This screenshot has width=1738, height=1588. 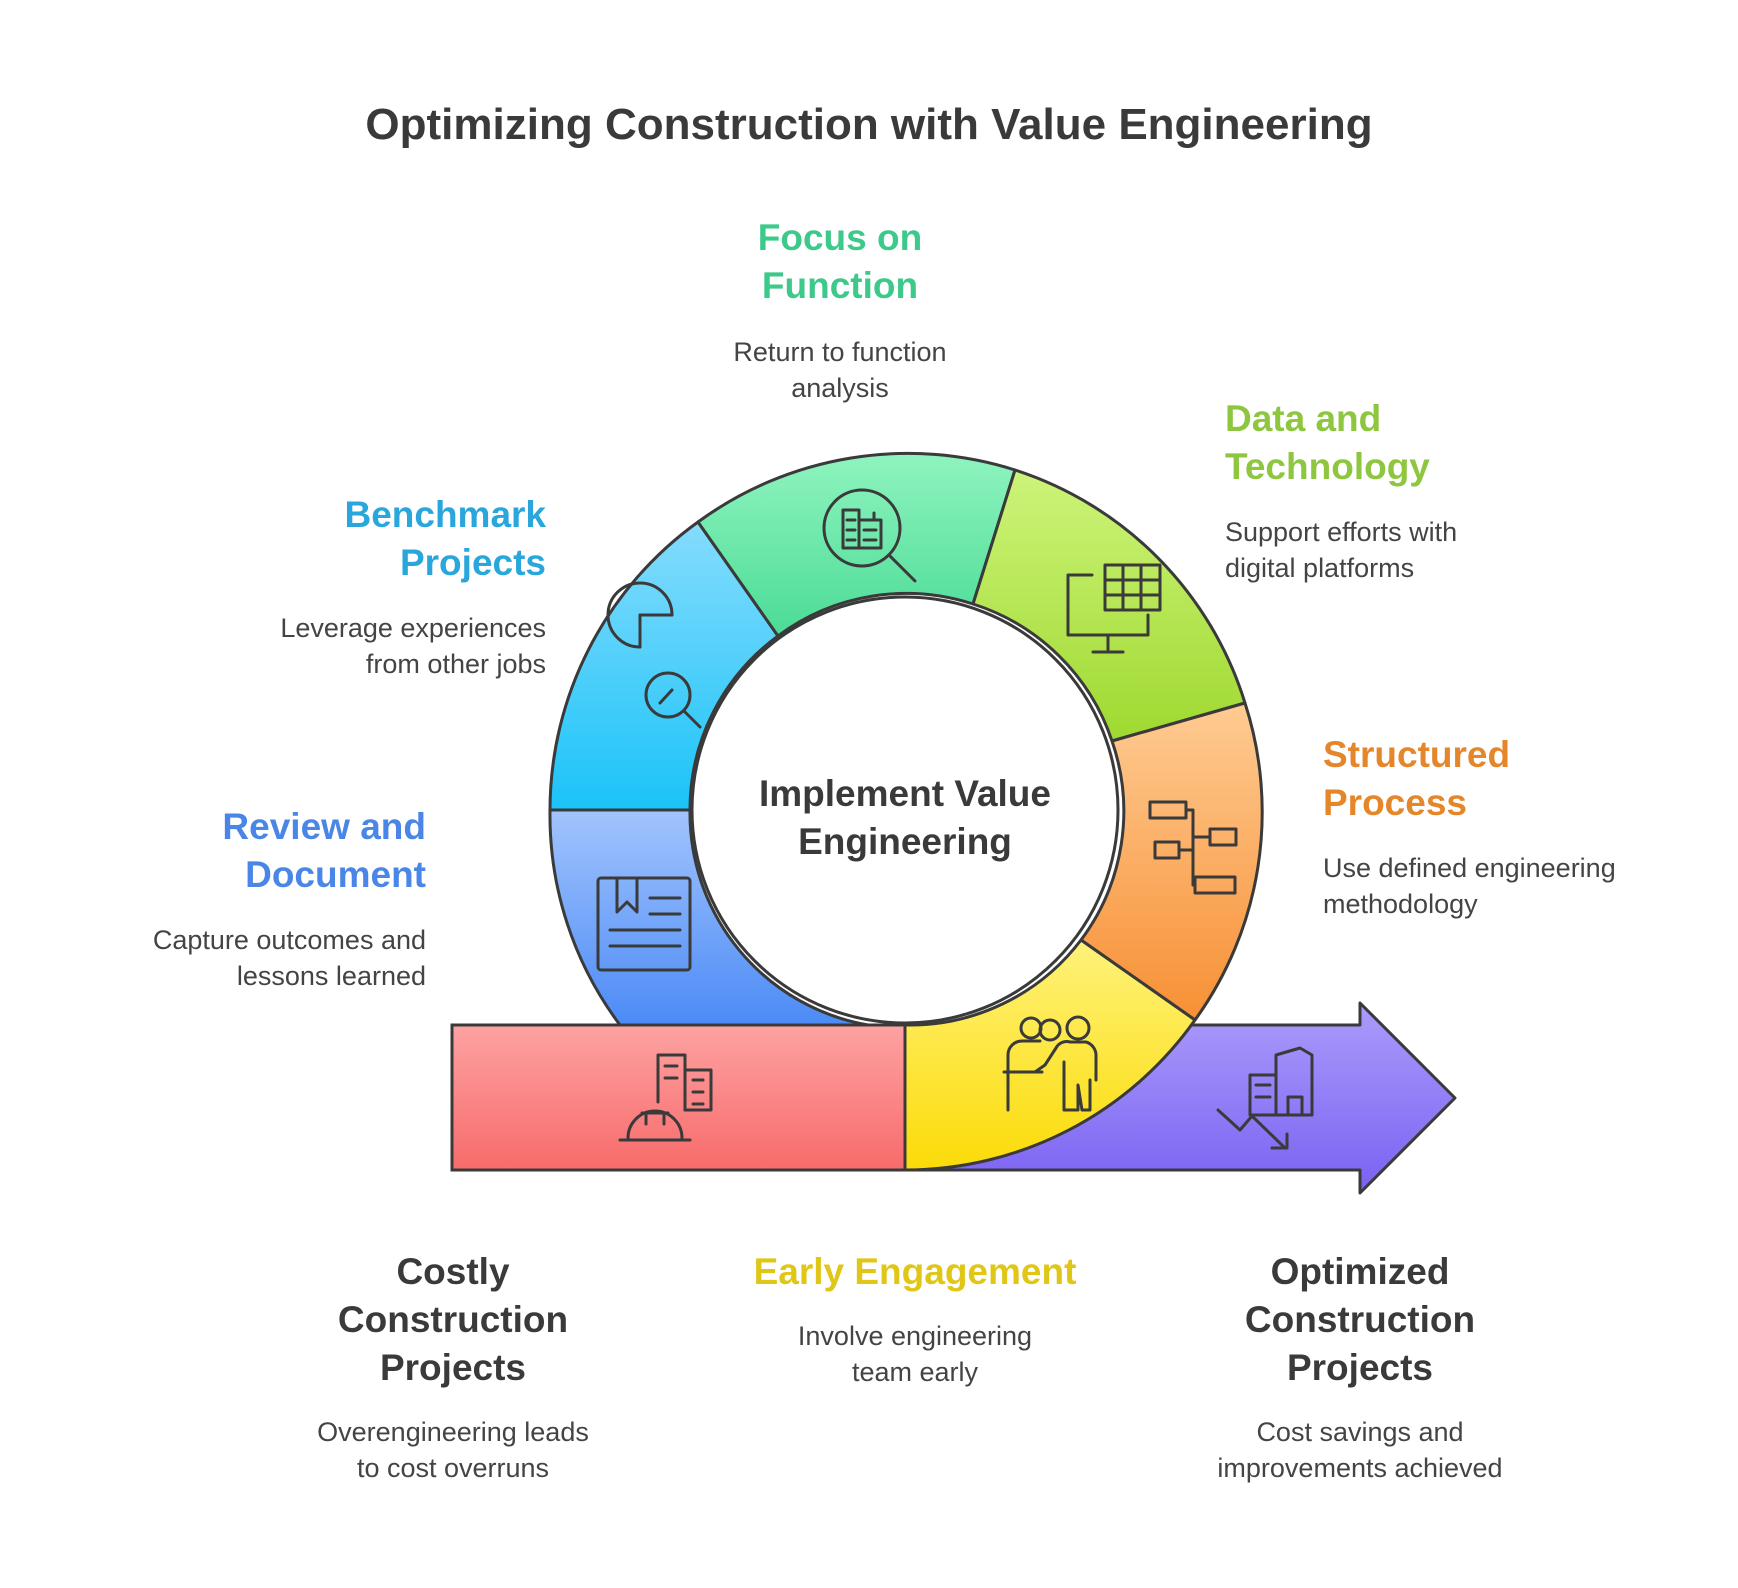 What do you see at coordinates (1265, 1098) in the screenshot?
I see `building-trend-down-icon` at bounding box center [1265, 1098].